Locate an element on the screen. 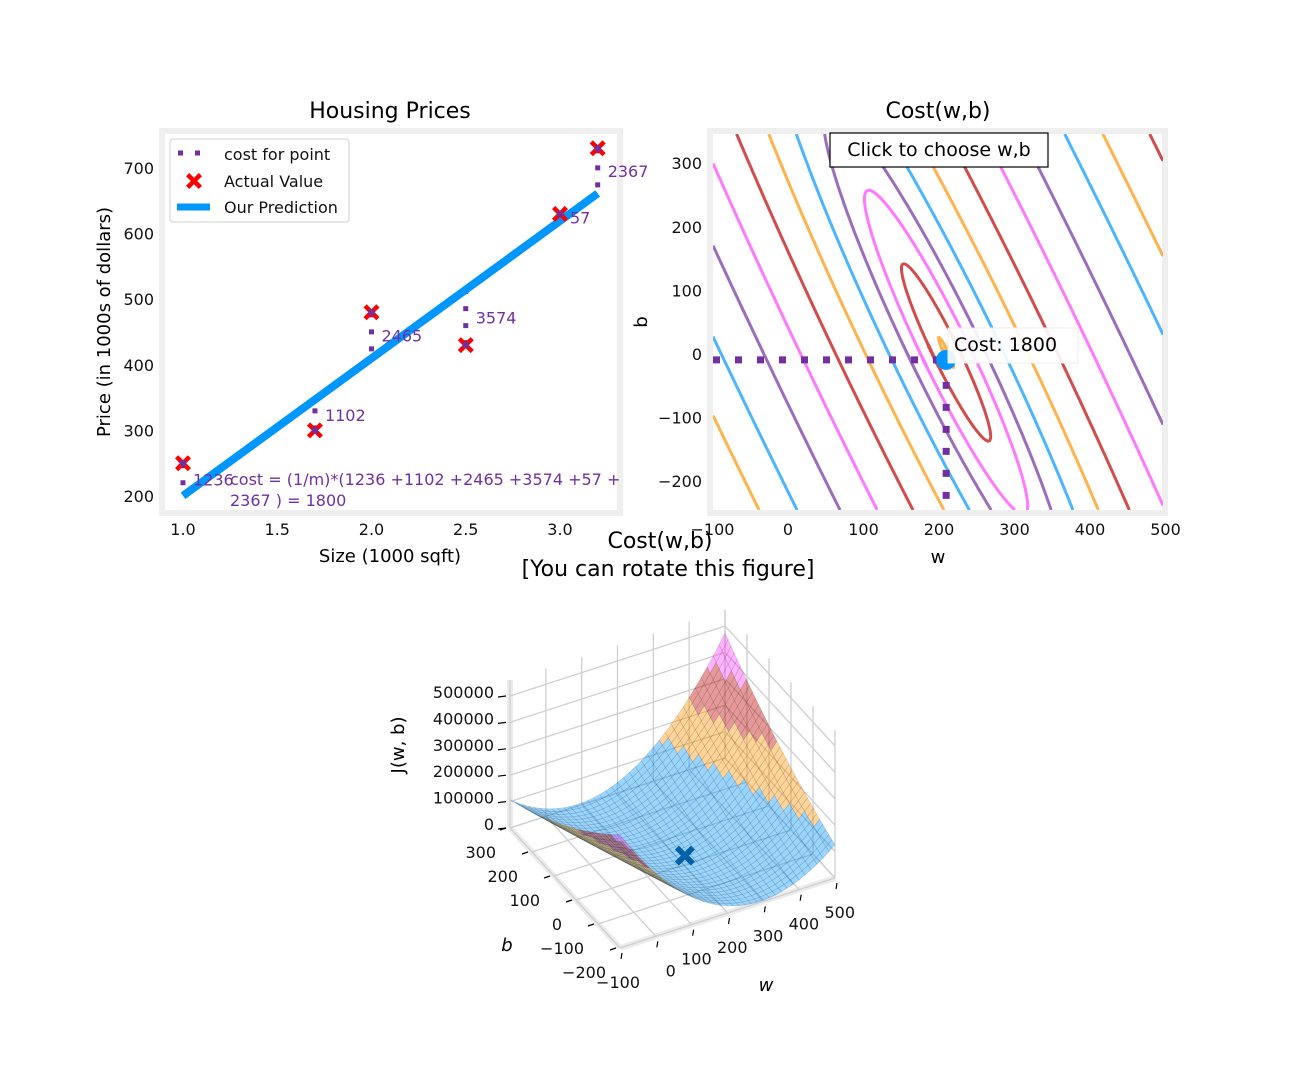 The height and width of the screenshot is (1092, 1296). x-tick-label: 200 is located at coordinates (939, 529).